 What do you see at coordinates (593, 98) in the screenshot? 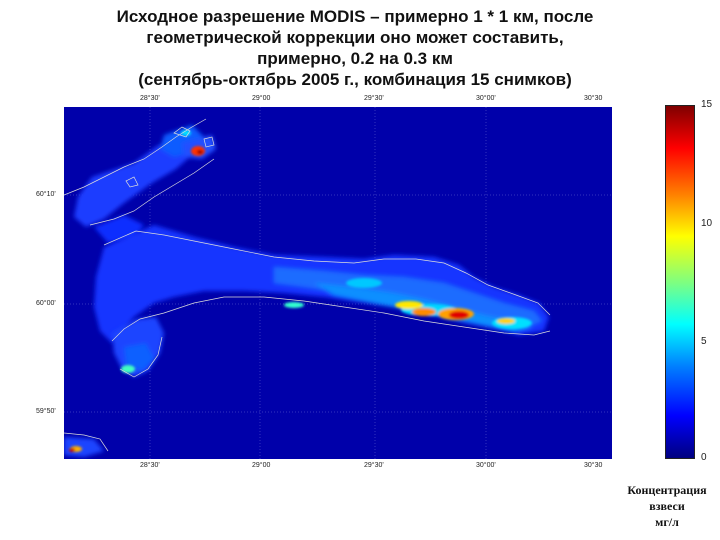
I see `lon-top-5: 30°30` at bounding box center [593, 98].